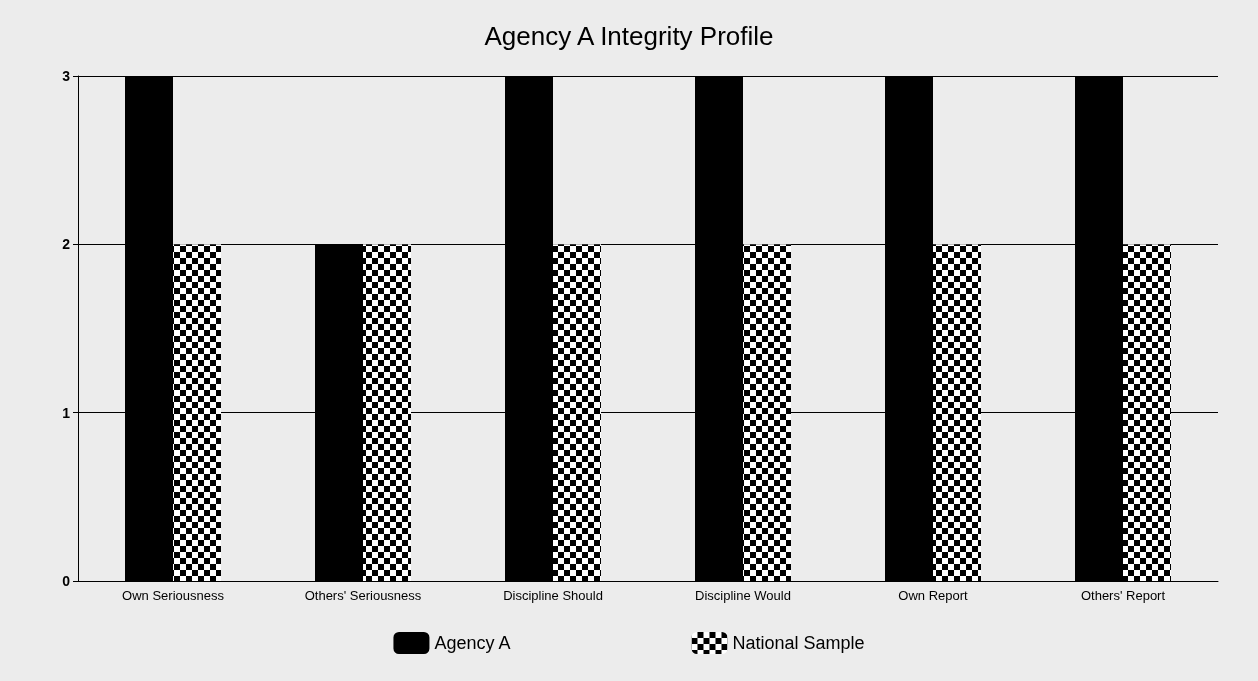 This screenshot has height=681, width=1258. Describe the element at coordinates (363, 595) in the screenshot. I see `x-tick-label: Others' Seriousness` at that location.